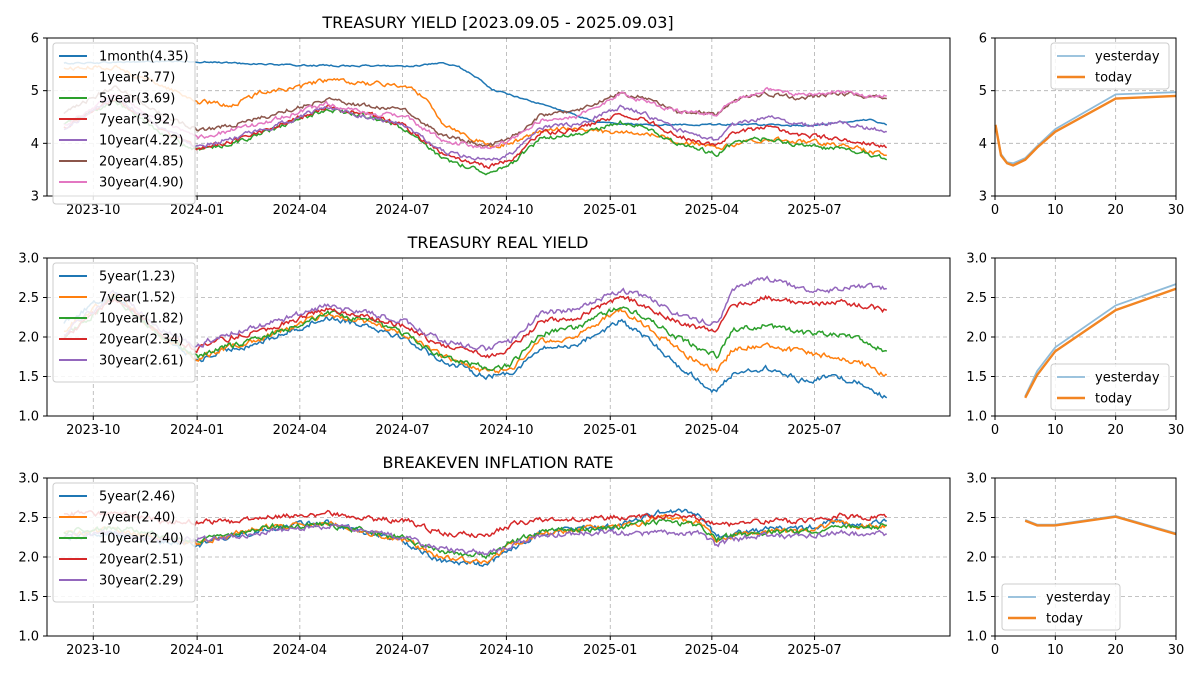 This screenshot has width=1200, height=675. Describe the element at coordinates (137, 120) in the screenshot. I see `legend-label: 7year(3.92)` at that location.